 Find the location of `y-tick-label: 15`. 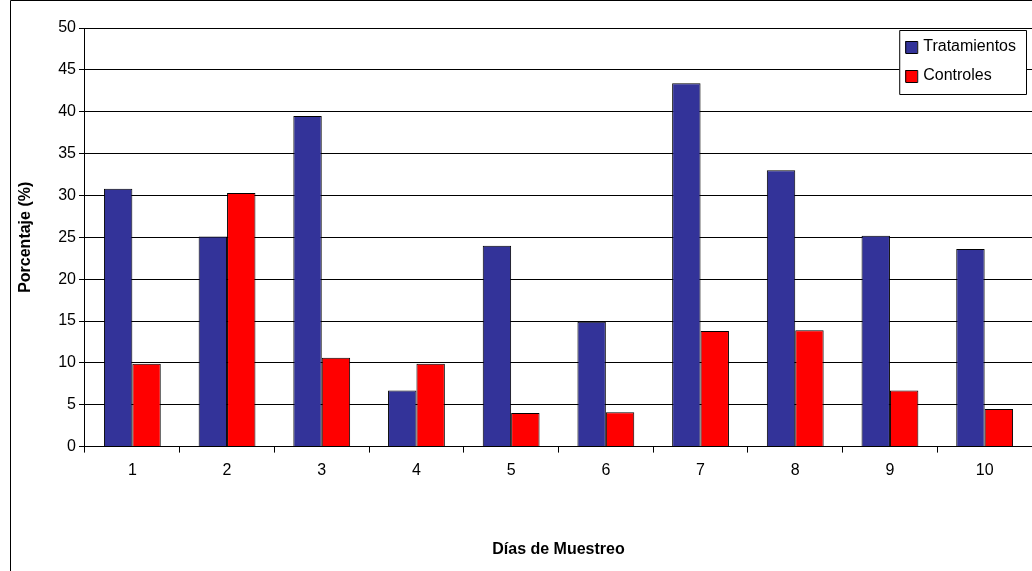

y-tick-label: 15 is located at coordinates (67, 320).